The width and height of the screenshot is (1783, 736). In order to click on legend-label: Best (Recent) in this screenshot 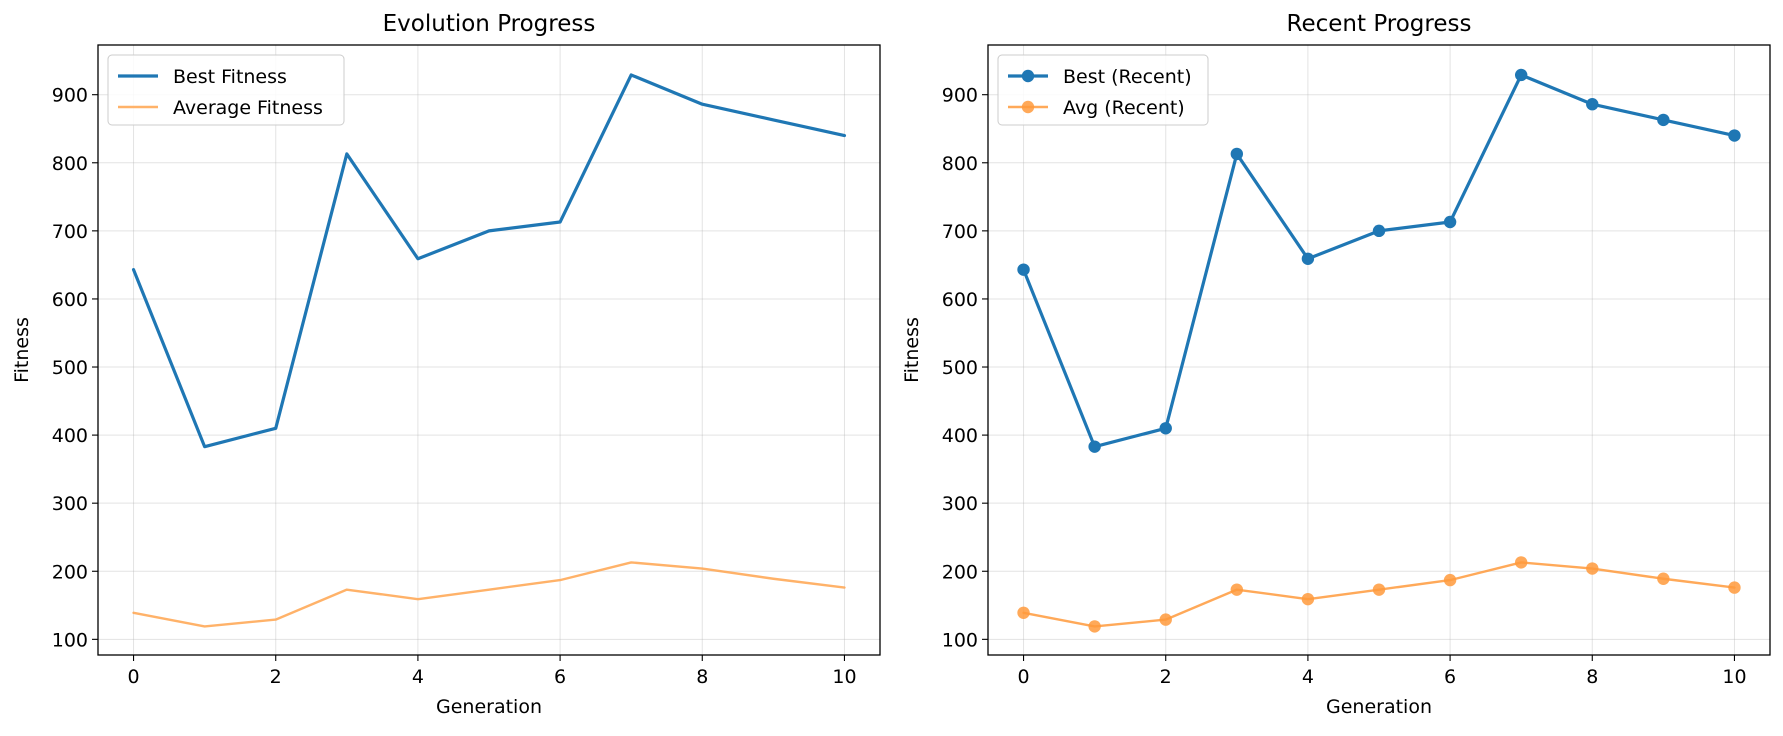, I will do `click(1127, 77)`.